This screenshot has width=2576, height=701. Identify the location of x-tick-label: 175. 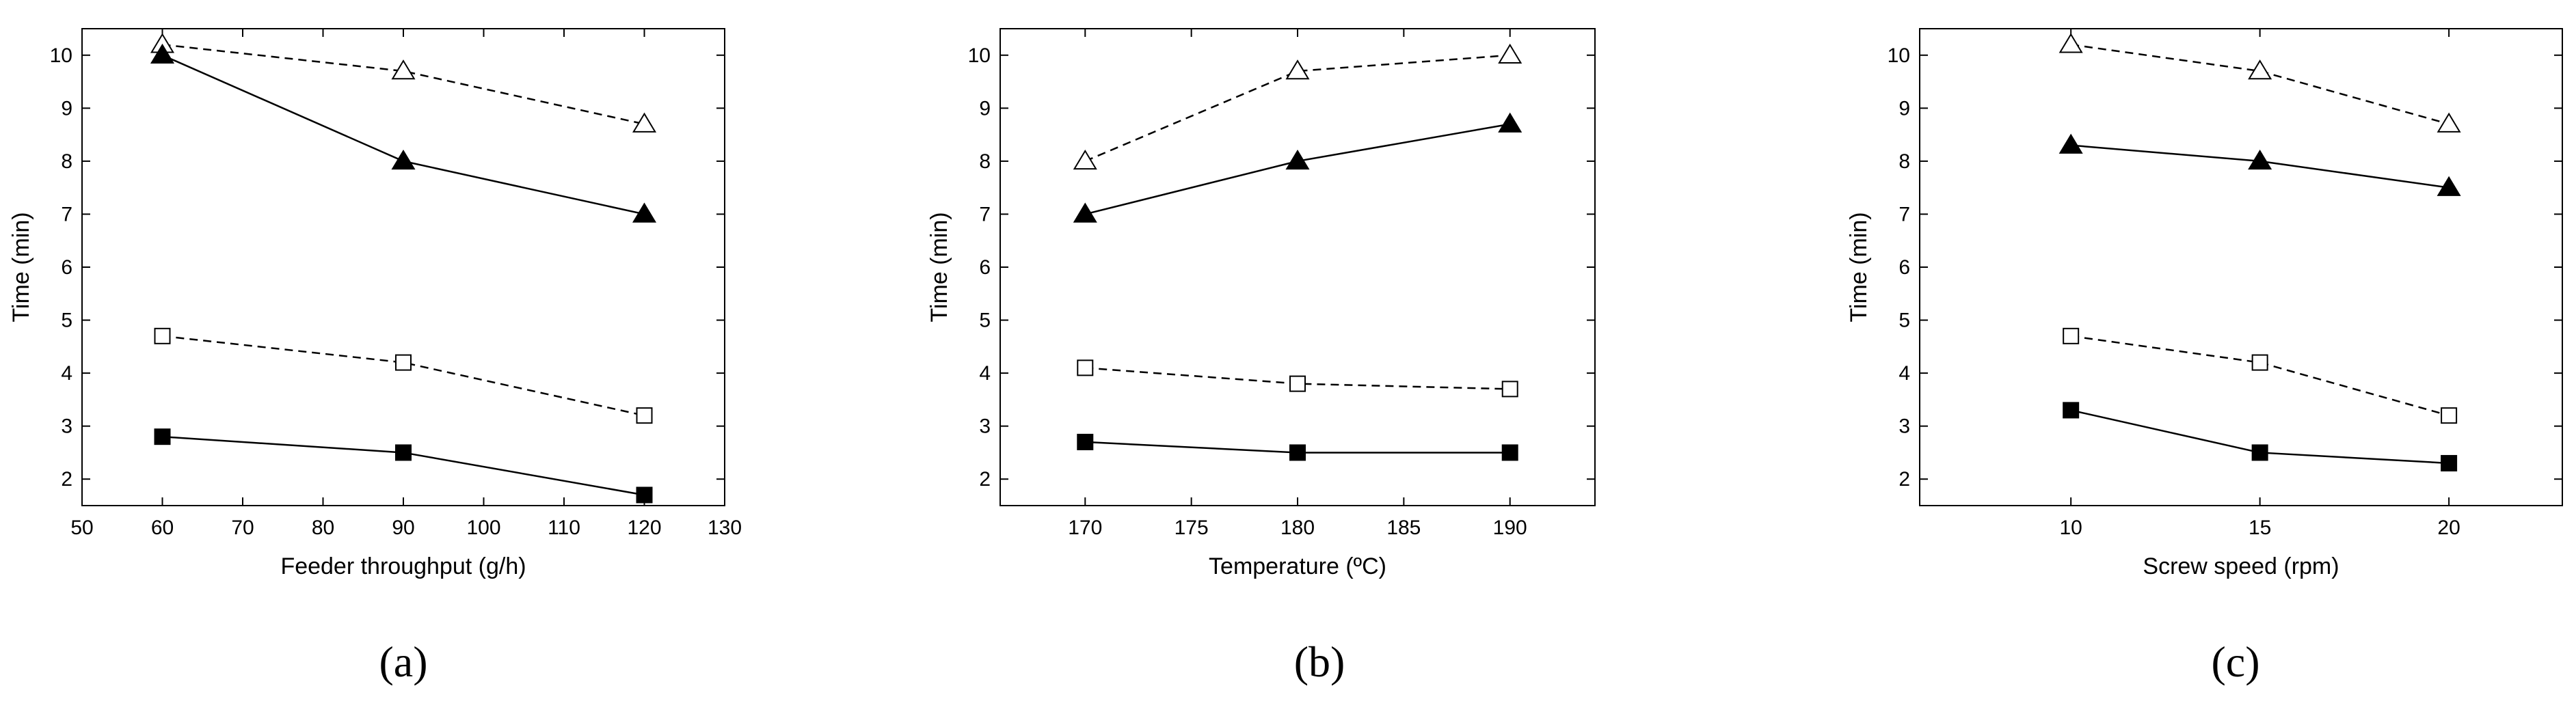
(1192, 528).